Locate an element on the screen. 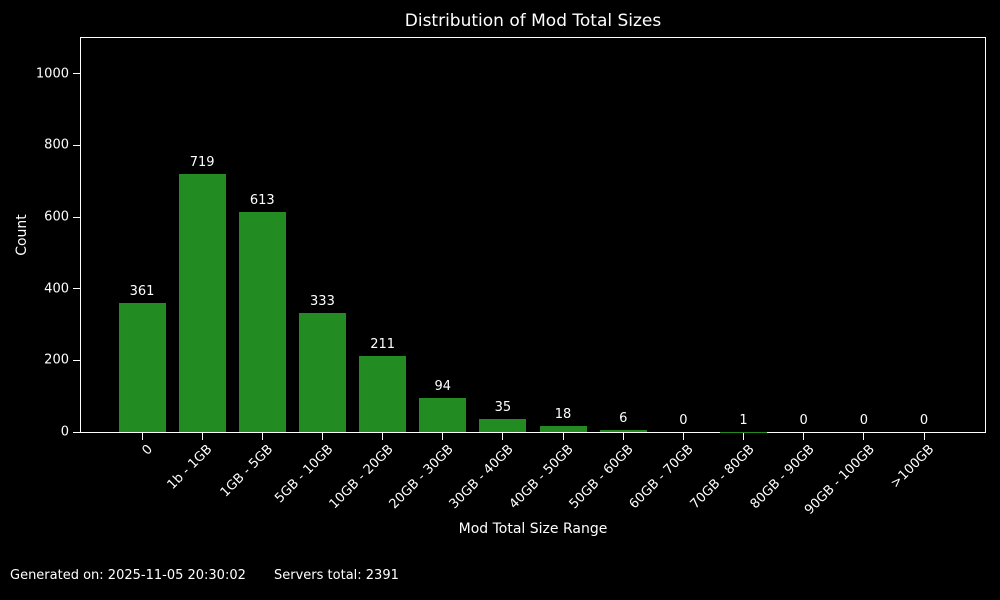 The height and width of the screenshot is (600, 1000). x-axis-label: Mod Total Size Range is located at coordinates (533, 529).